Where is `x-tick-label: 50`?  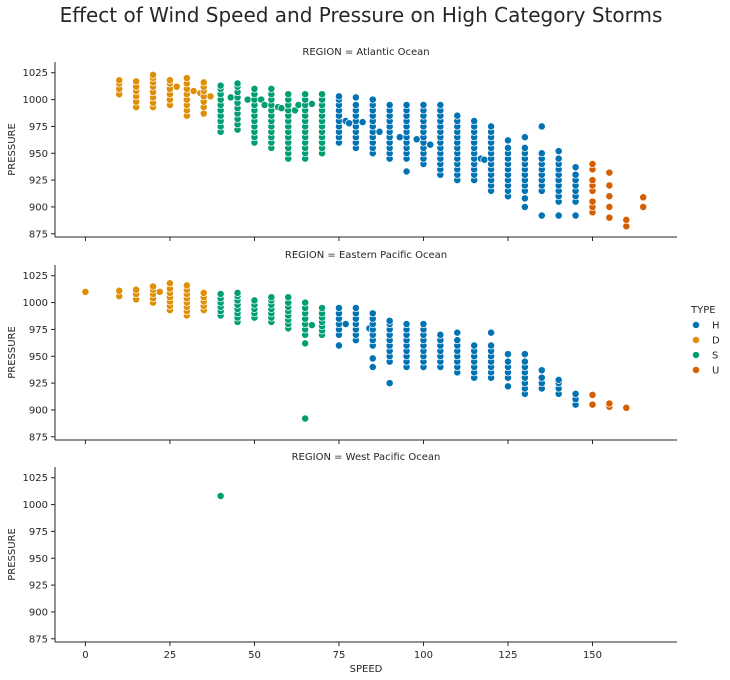
x-tick-label: 50 is located at coordinates (254, 655).